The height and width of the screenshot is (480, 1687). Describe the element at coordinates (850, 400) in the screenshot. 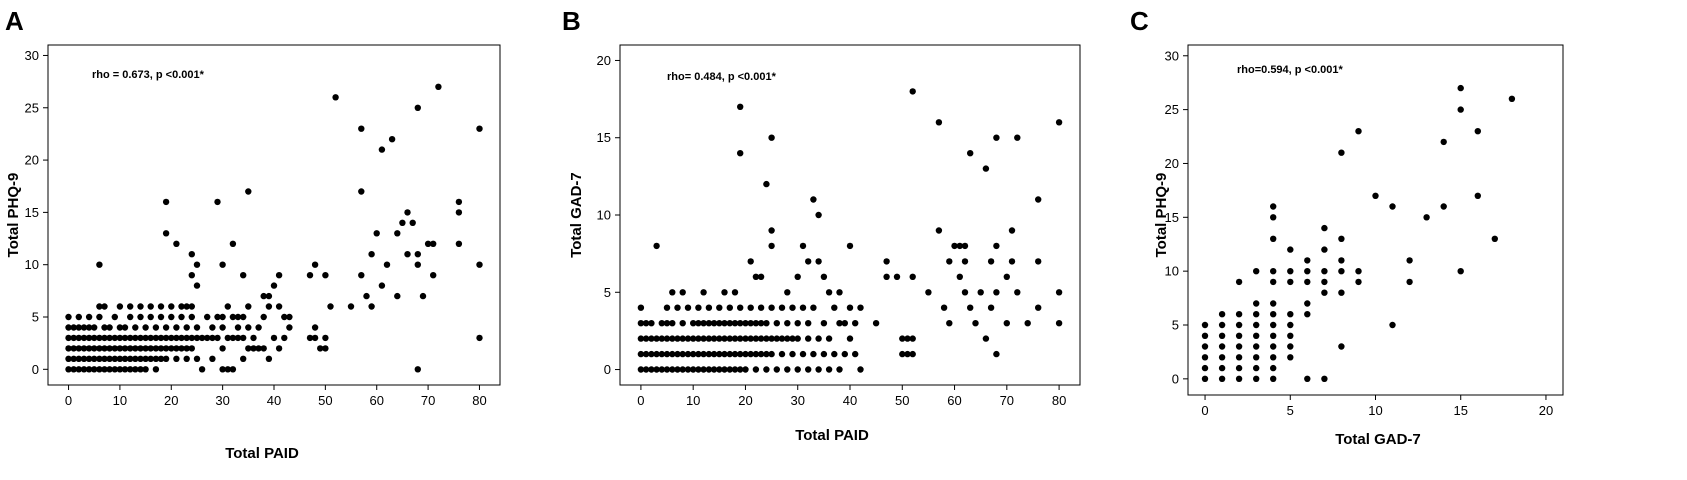

I see `x-tick-label: 40` at that location.